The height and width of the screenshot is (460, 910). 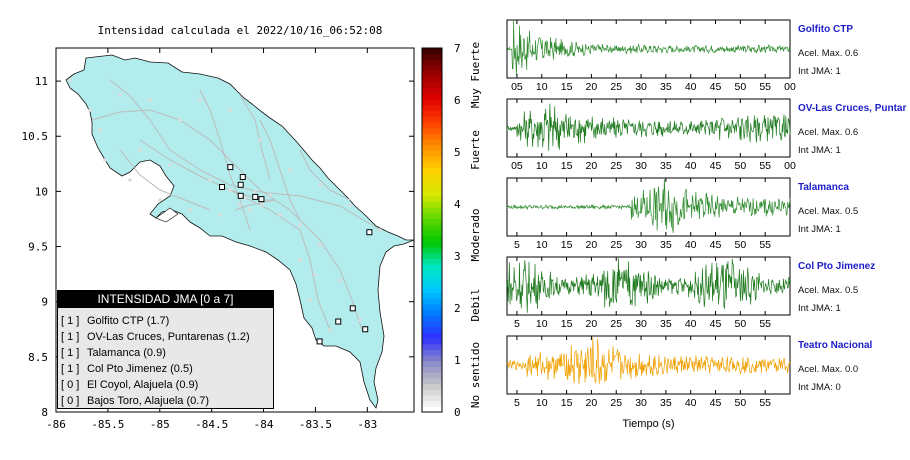 I want to click on station-max-accel: Acel. Max. 0.5, so click(x=828, y=211).